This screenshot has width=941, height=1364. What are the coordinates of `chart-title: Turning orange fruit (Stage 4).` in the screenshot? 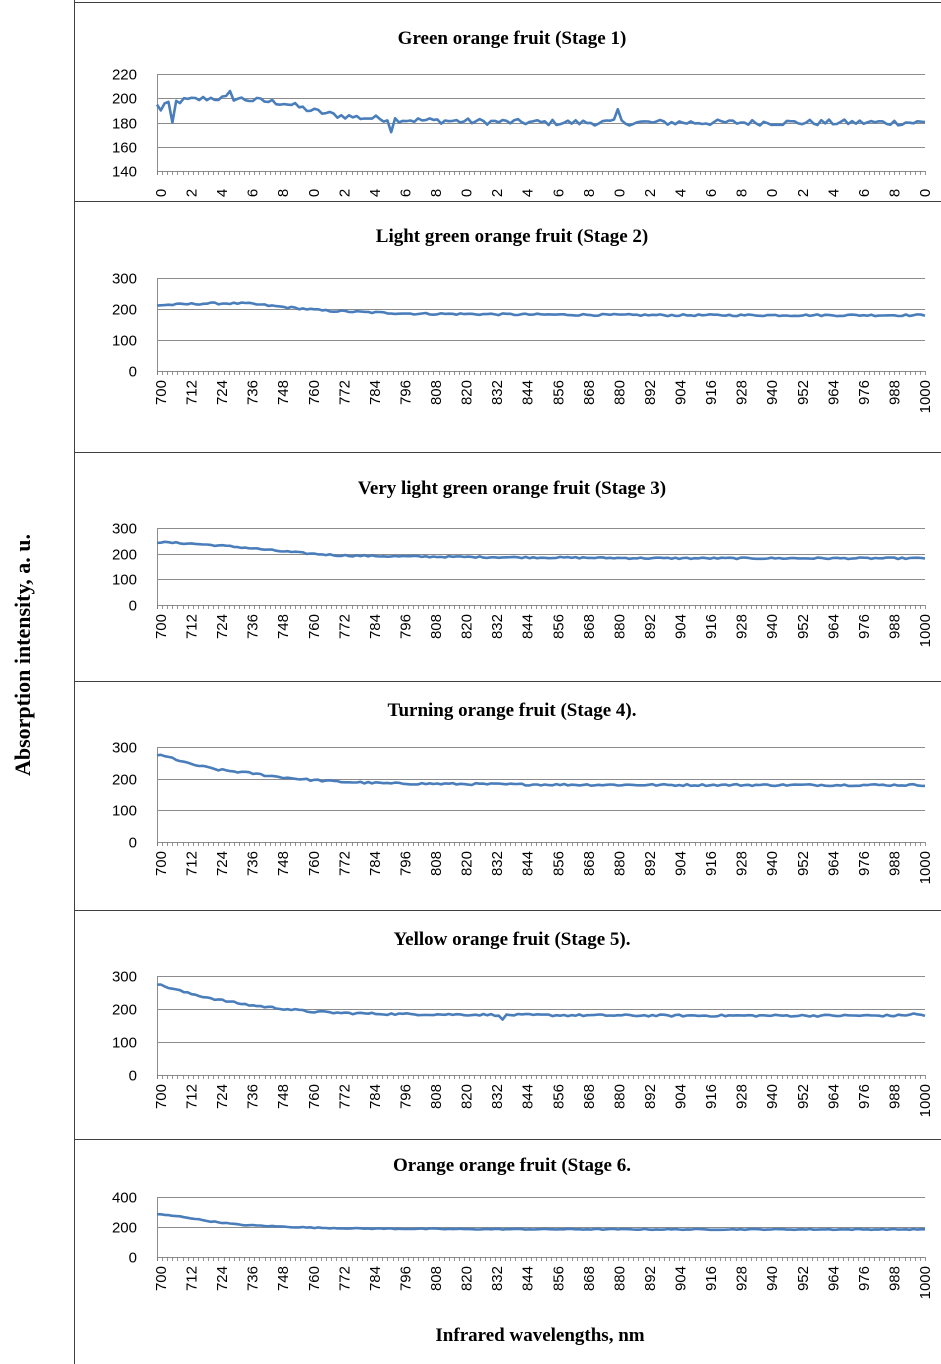 It's located at (512, 710).